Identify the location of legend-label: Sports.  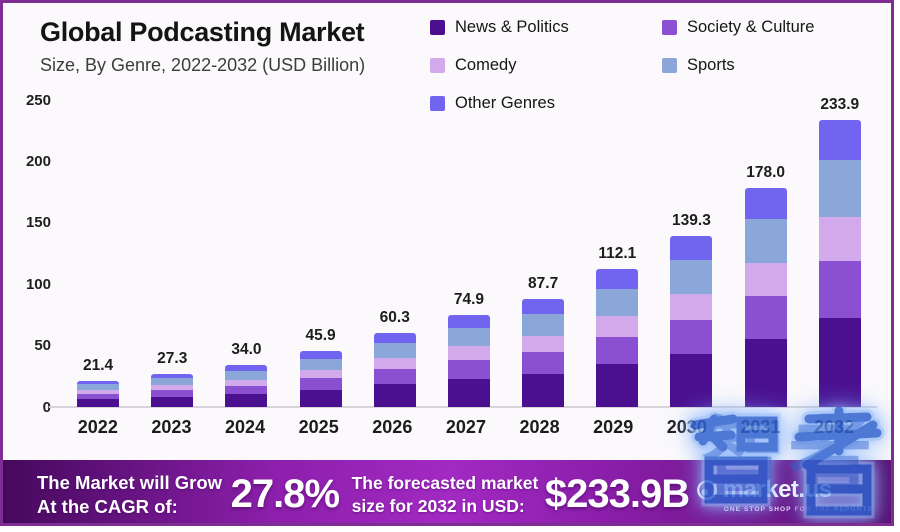
(711, 64).